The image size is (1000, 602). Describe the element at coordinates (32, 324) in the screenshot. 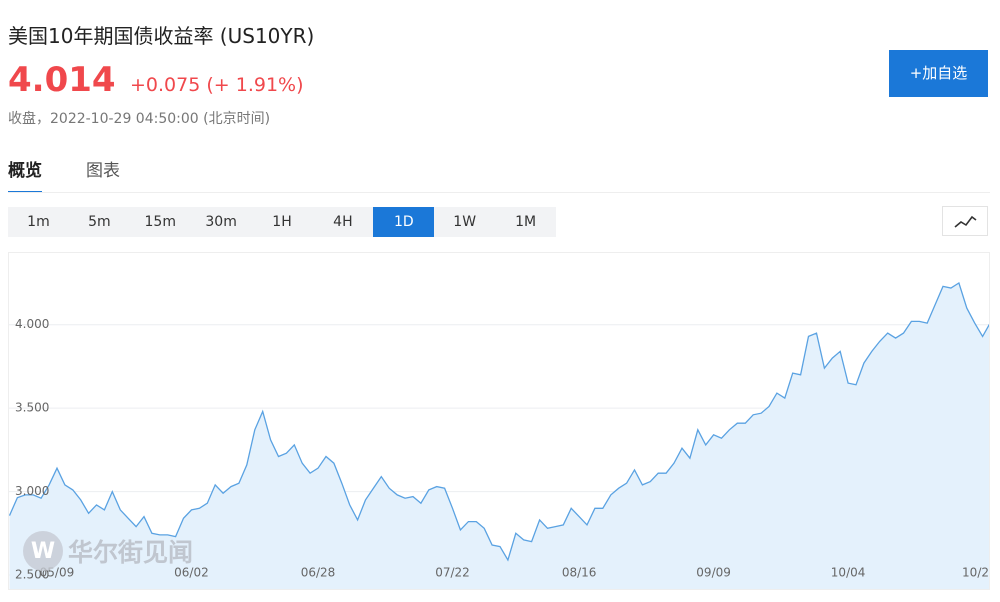

I see `y-tick-label: 4.000` at that location.